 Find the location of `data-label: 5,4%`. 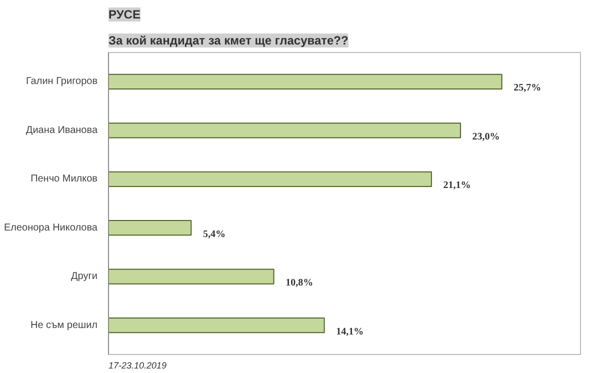

data-label: 5,4% is located at coordinates (214, 234).